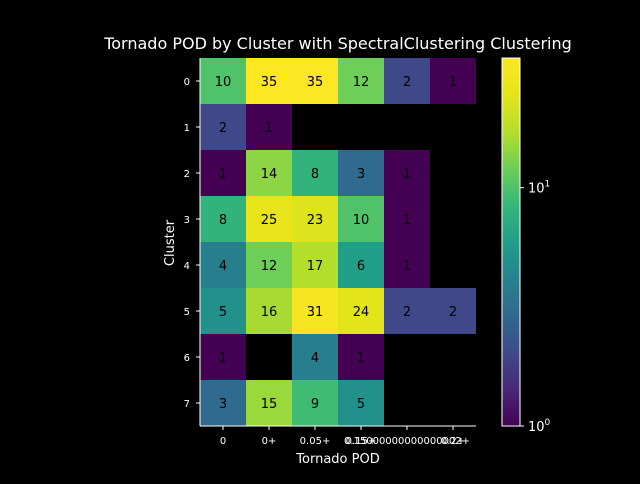 This screenshot has width=640, height=484. I want to click on y-tick-label-4: 4, so click(187, 266).